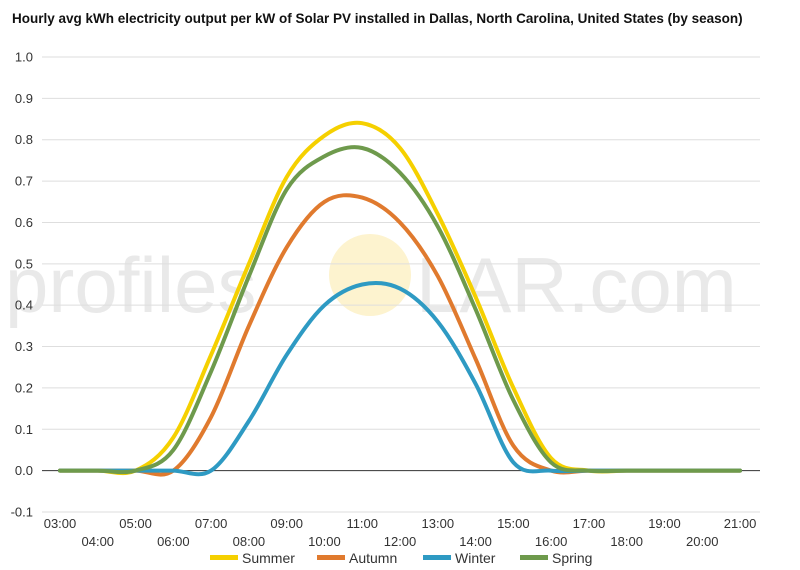  What do you see at coordinates (130, 285) in the screenshot?
I see `watermark-text-left: profiles` at bounding box center [130, 285].